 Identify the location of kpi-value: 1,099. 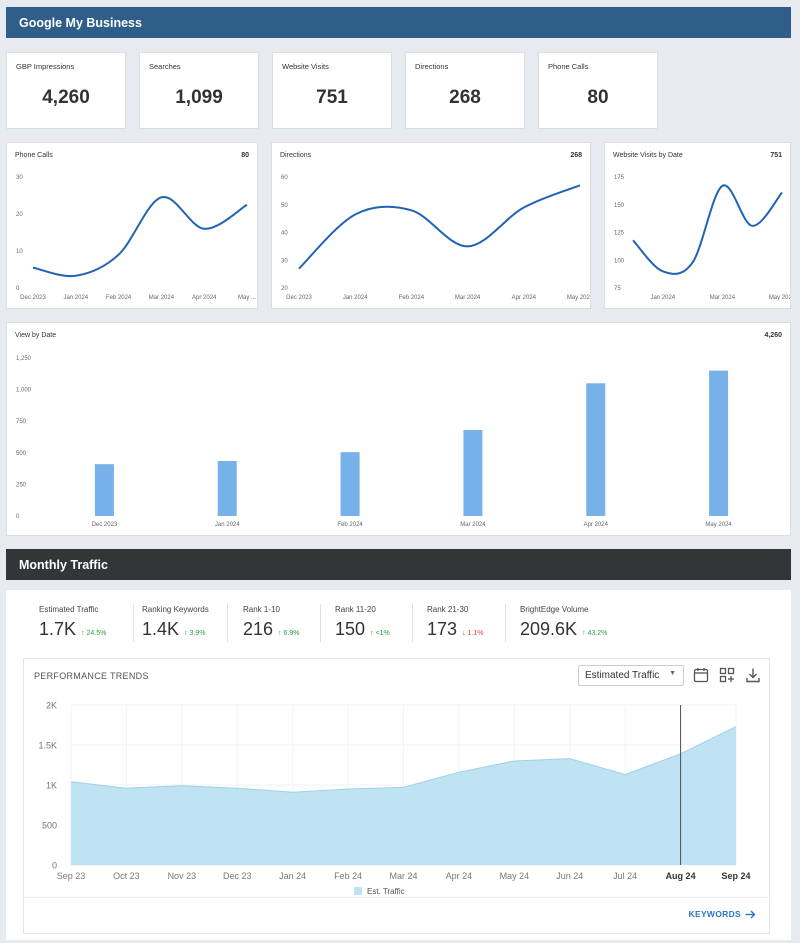
(199, 97).